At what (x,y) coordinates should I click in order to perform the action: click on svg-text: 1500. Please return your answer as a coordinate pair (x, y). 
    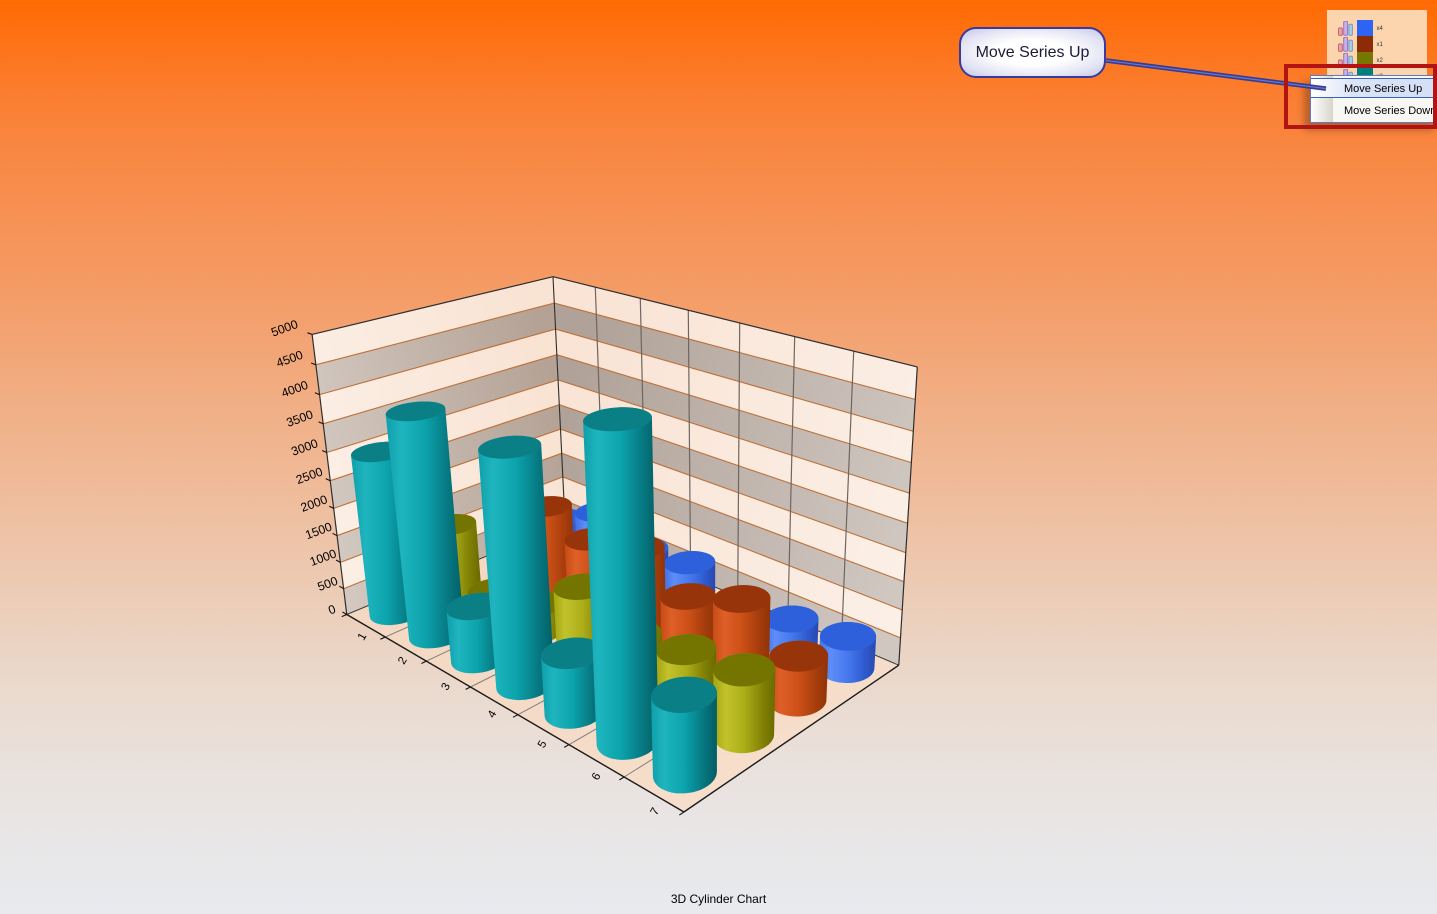
    Looking at the image, I should click on (318, 531).